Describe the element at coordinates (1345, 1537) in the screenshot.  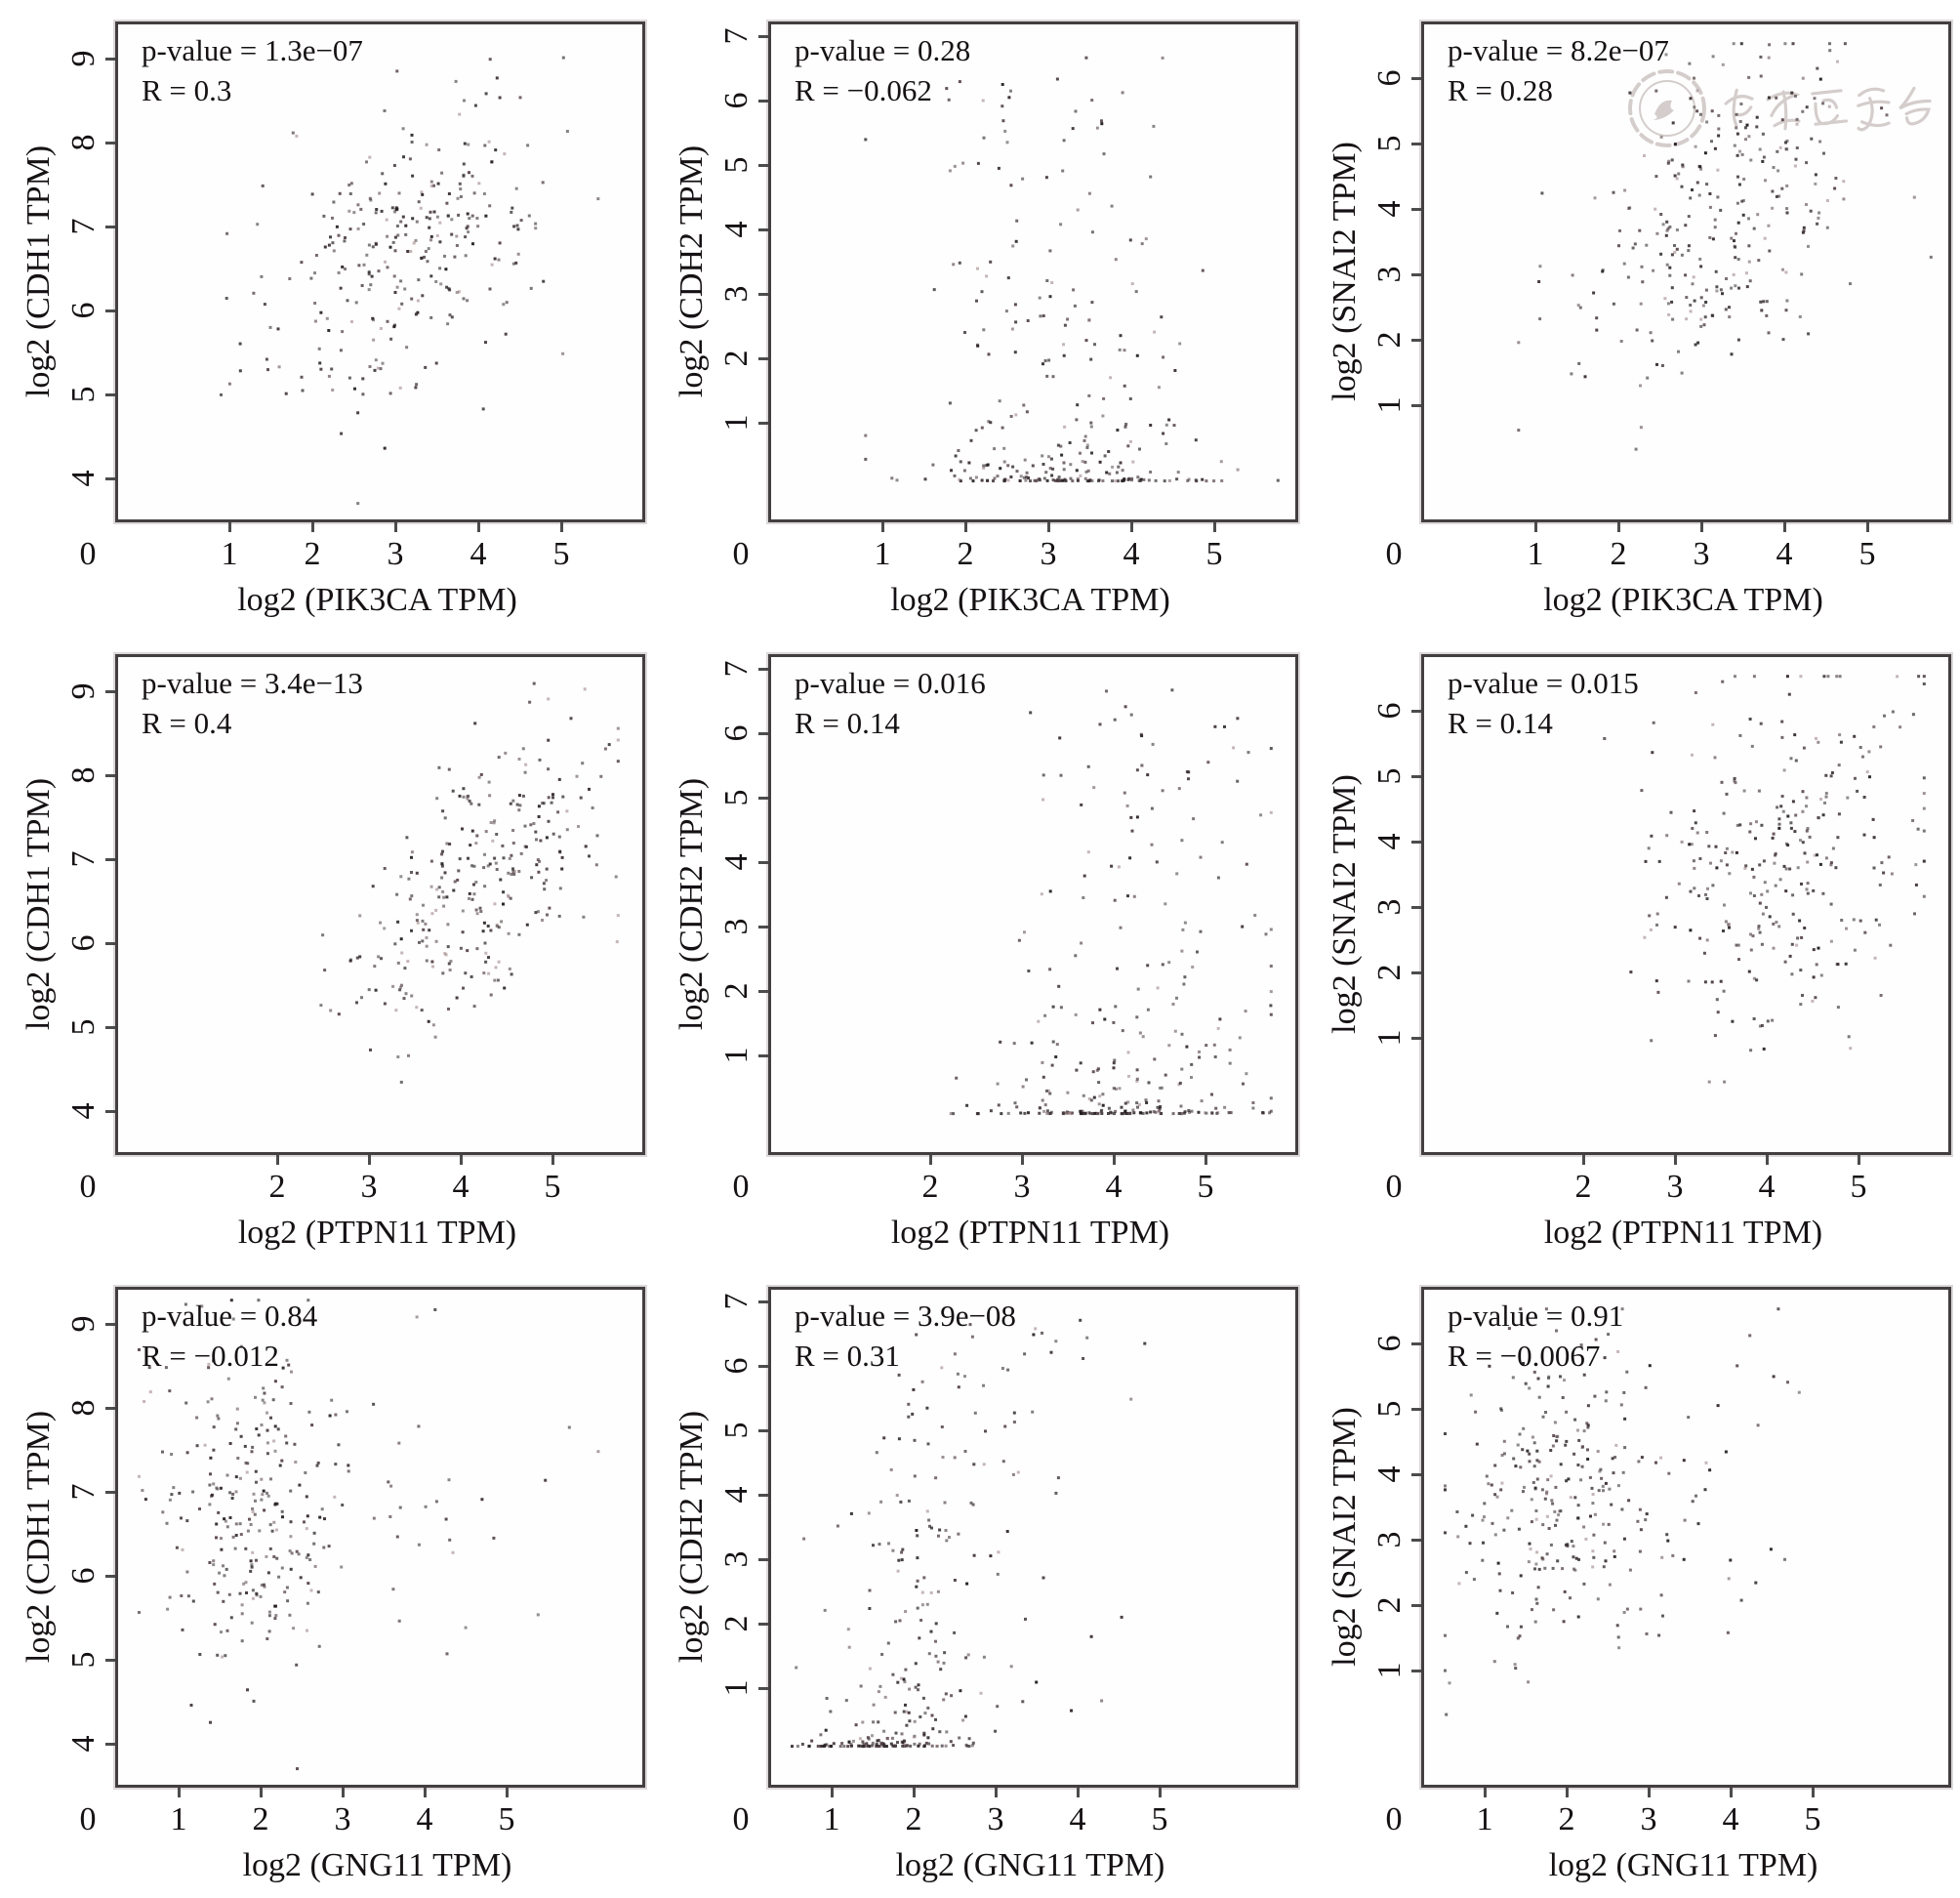
I see `y-axis-title: log2 (SNAI2 TPM)` at that location.